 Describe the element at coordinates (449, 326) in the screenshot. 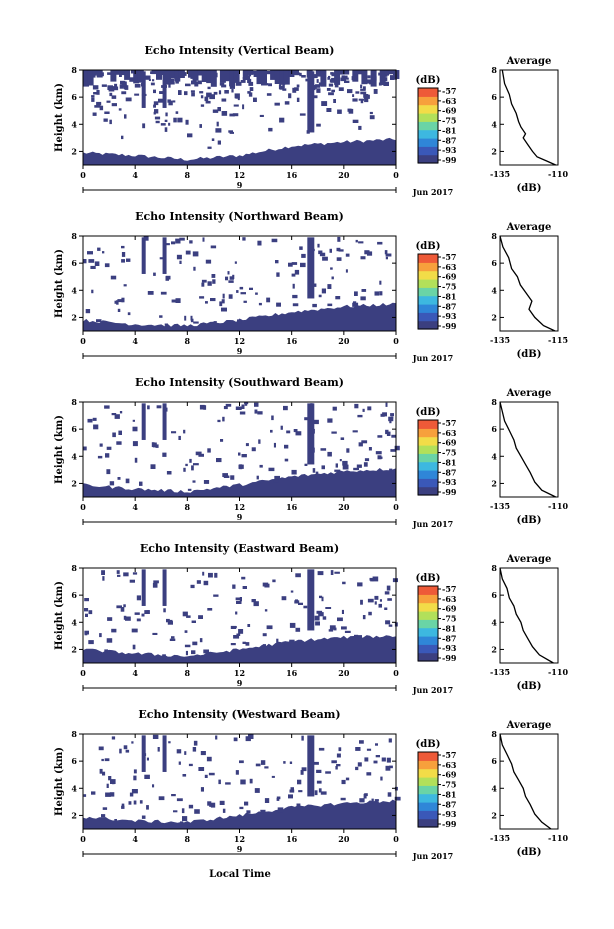

I see `colorbar-tick-label: -99` at that location.